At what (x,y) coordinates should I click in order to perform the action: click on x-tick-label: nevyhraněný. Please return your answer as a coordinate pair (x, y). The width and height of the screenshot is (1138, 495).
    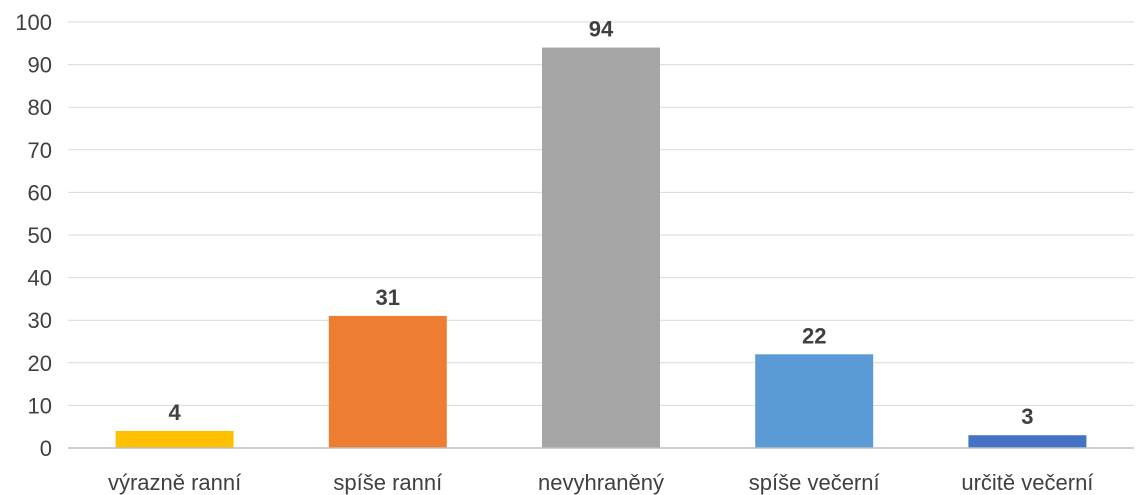
    Looking at the image, I should click on (601, 482).